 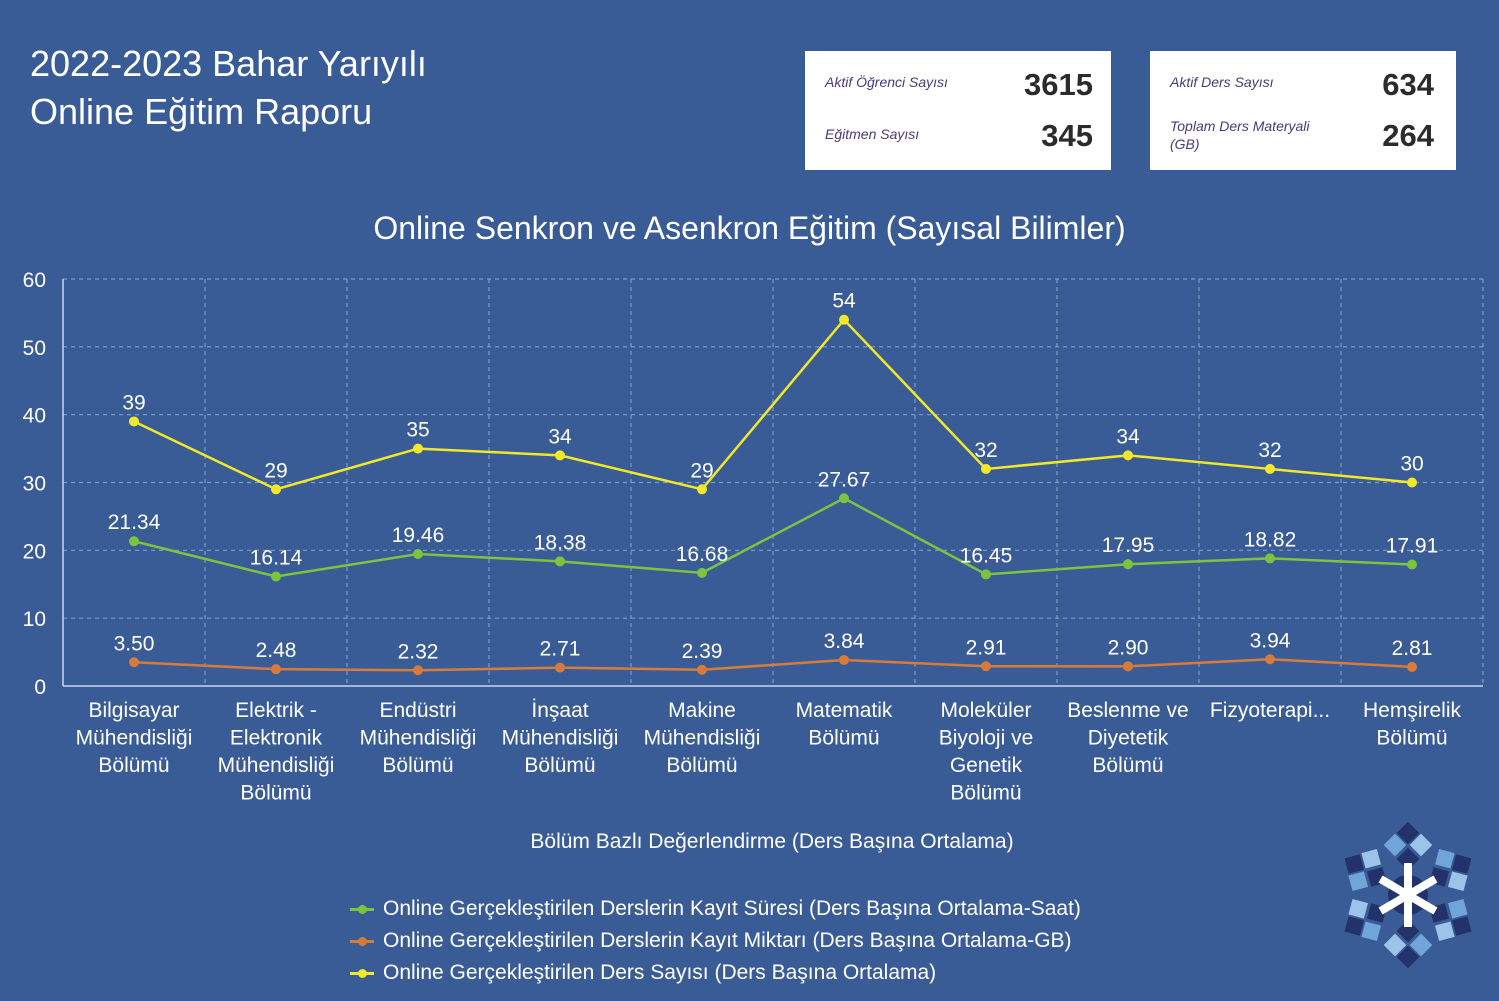 What do you see at coordinates (1222, 82) in the screenshot?
I see `stat-label: Aktif Ders Sayısı` at bounding box center [1222, 82].